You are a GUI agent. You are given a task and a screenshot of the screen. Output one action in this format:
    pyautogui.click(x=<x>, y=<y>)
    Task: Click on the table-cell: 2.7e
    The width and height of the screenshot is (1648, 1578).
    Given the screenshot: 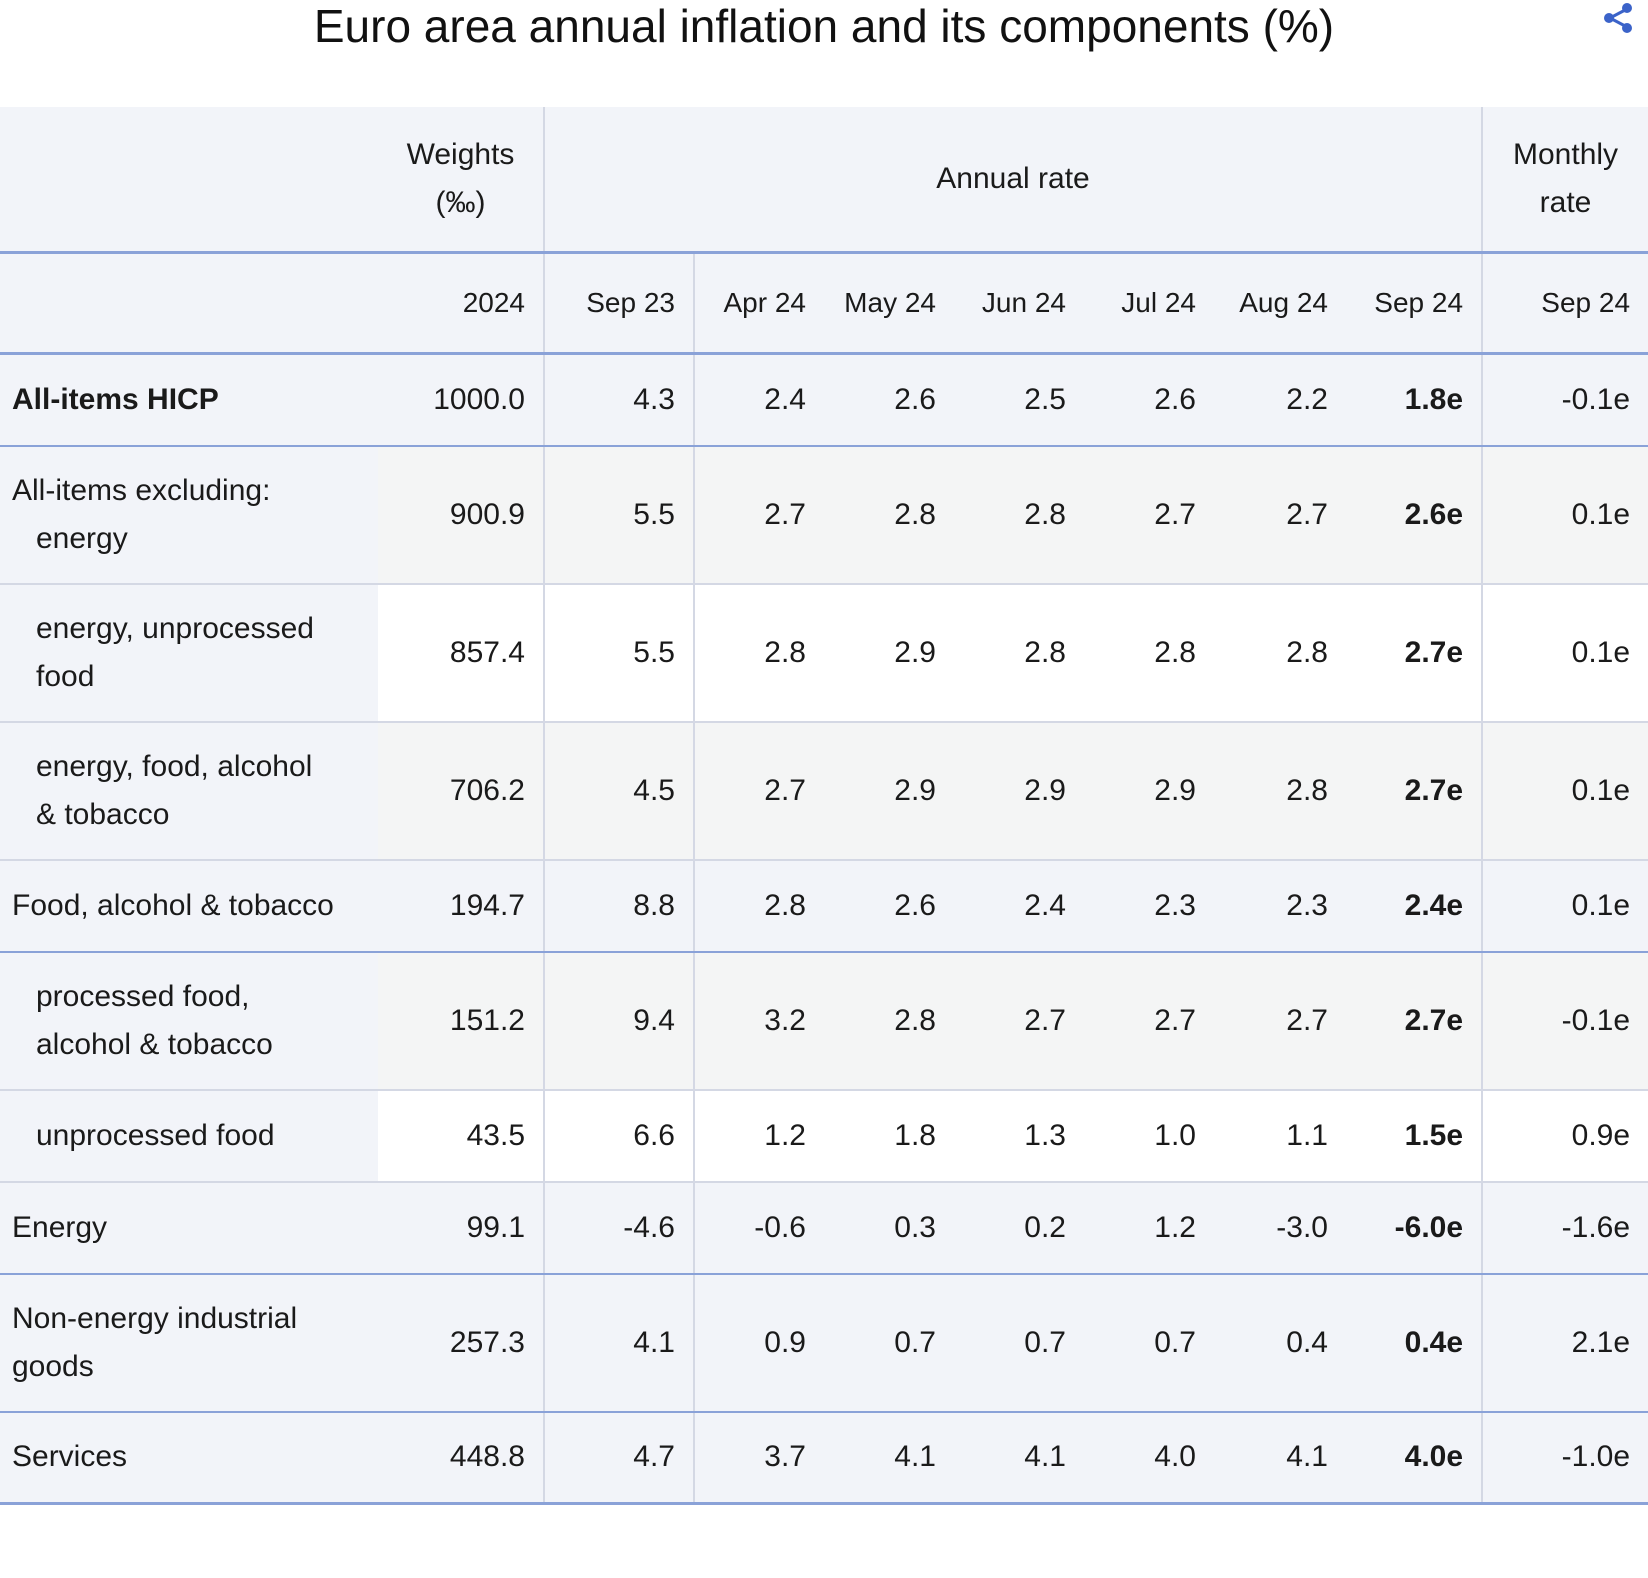 What is the action you would take?
    pyautogui.click(x=1415, y=653)
    